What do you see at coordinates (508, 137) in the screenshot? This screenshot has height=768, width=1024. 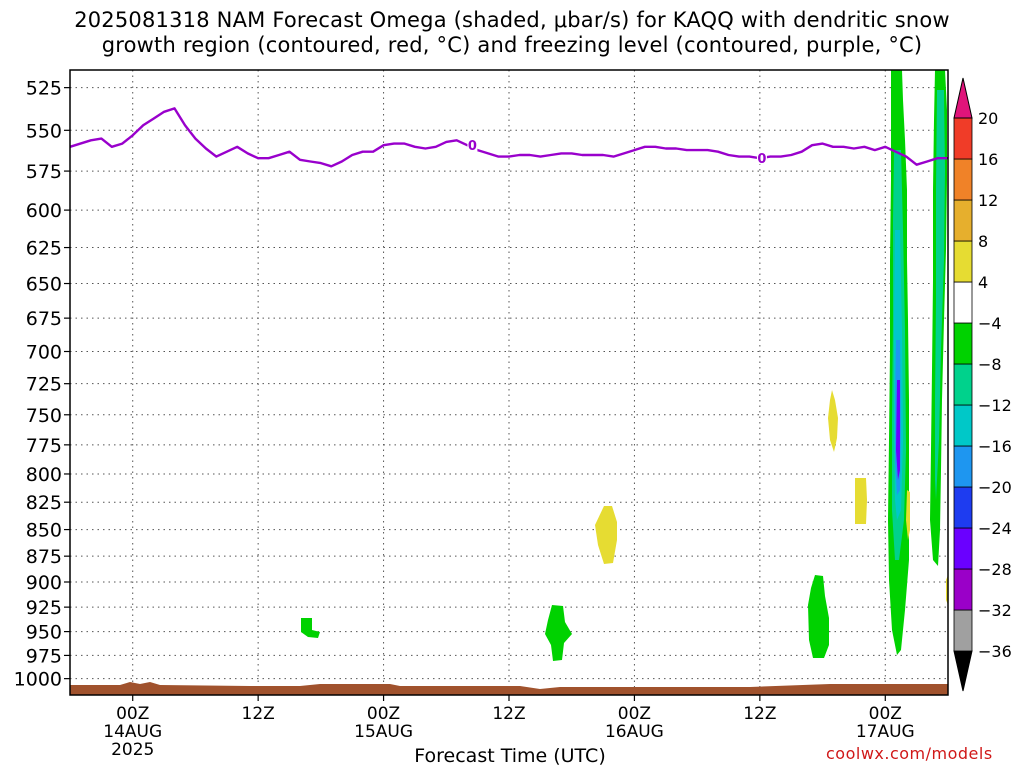 I see `freezing-level-line` at bounding box center [508, 137].